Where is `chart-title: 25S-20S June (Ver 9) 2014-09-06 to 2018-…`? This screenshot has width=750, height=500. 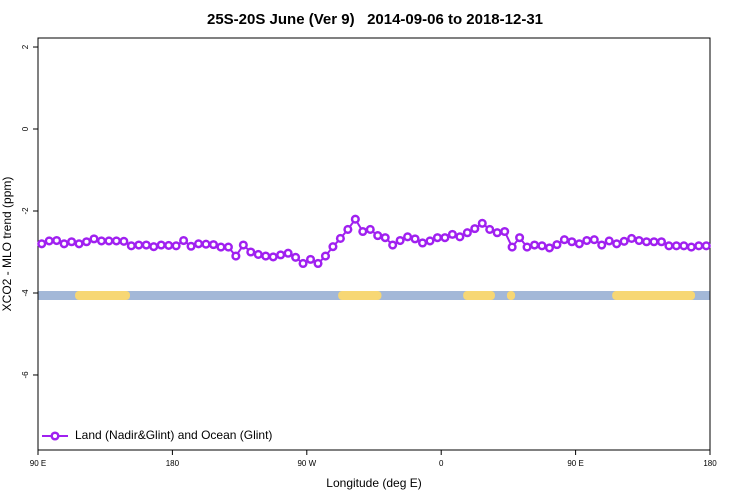
chart-title: 25S-20S June (Ver 9) 2014-09-06 to 2018-… is located at coordinates (375, 19).